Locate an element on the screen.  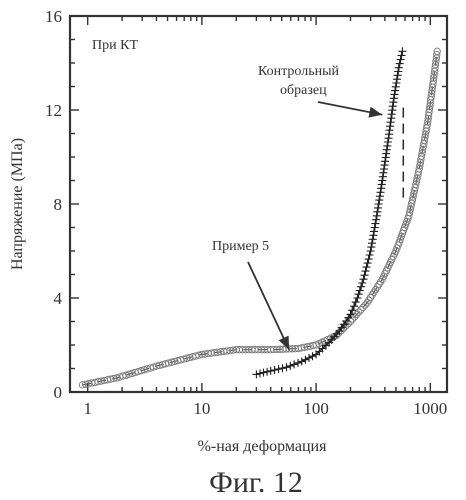
x-tick-label: 100 is located at coordinates (316, 408).